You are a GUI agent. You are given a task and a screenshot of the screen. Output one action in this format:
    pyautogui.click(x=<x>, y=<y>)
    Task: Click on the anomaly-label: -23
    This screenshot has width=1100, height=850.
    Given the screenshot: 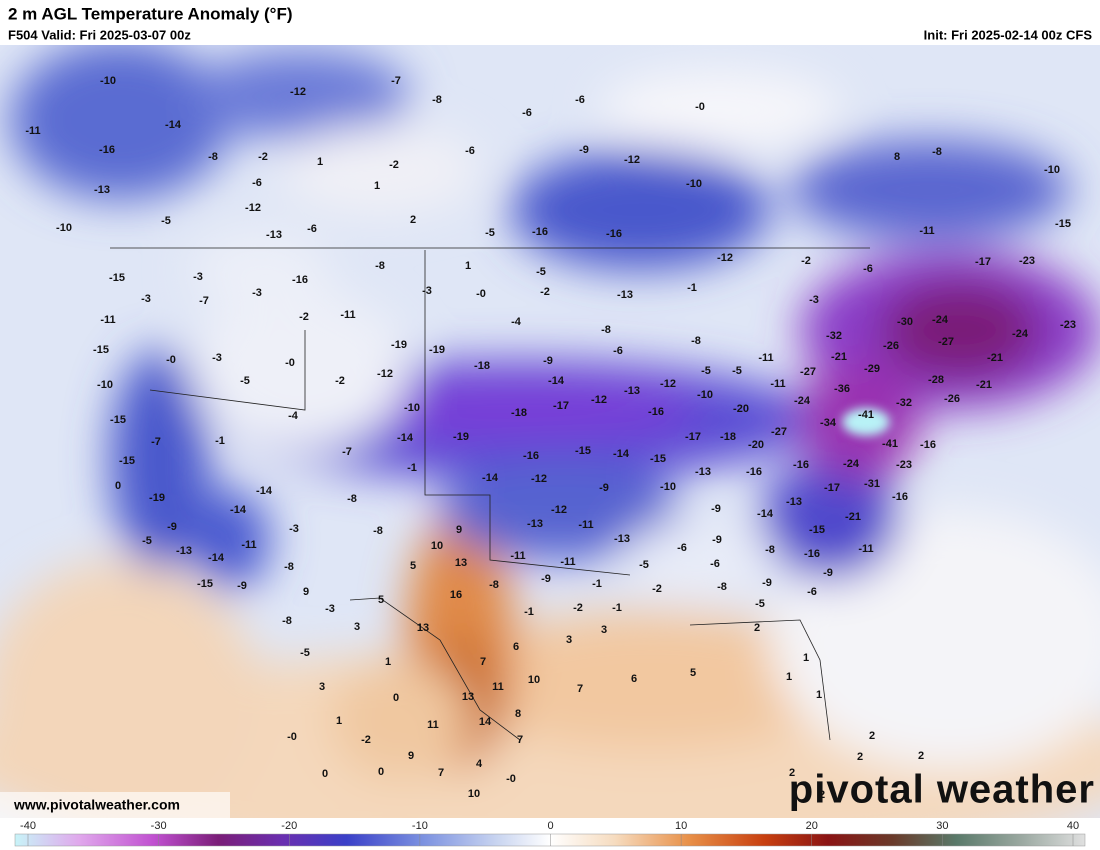 What is the action you would take?
    pyautogui.click(x=1027, y=261)
    